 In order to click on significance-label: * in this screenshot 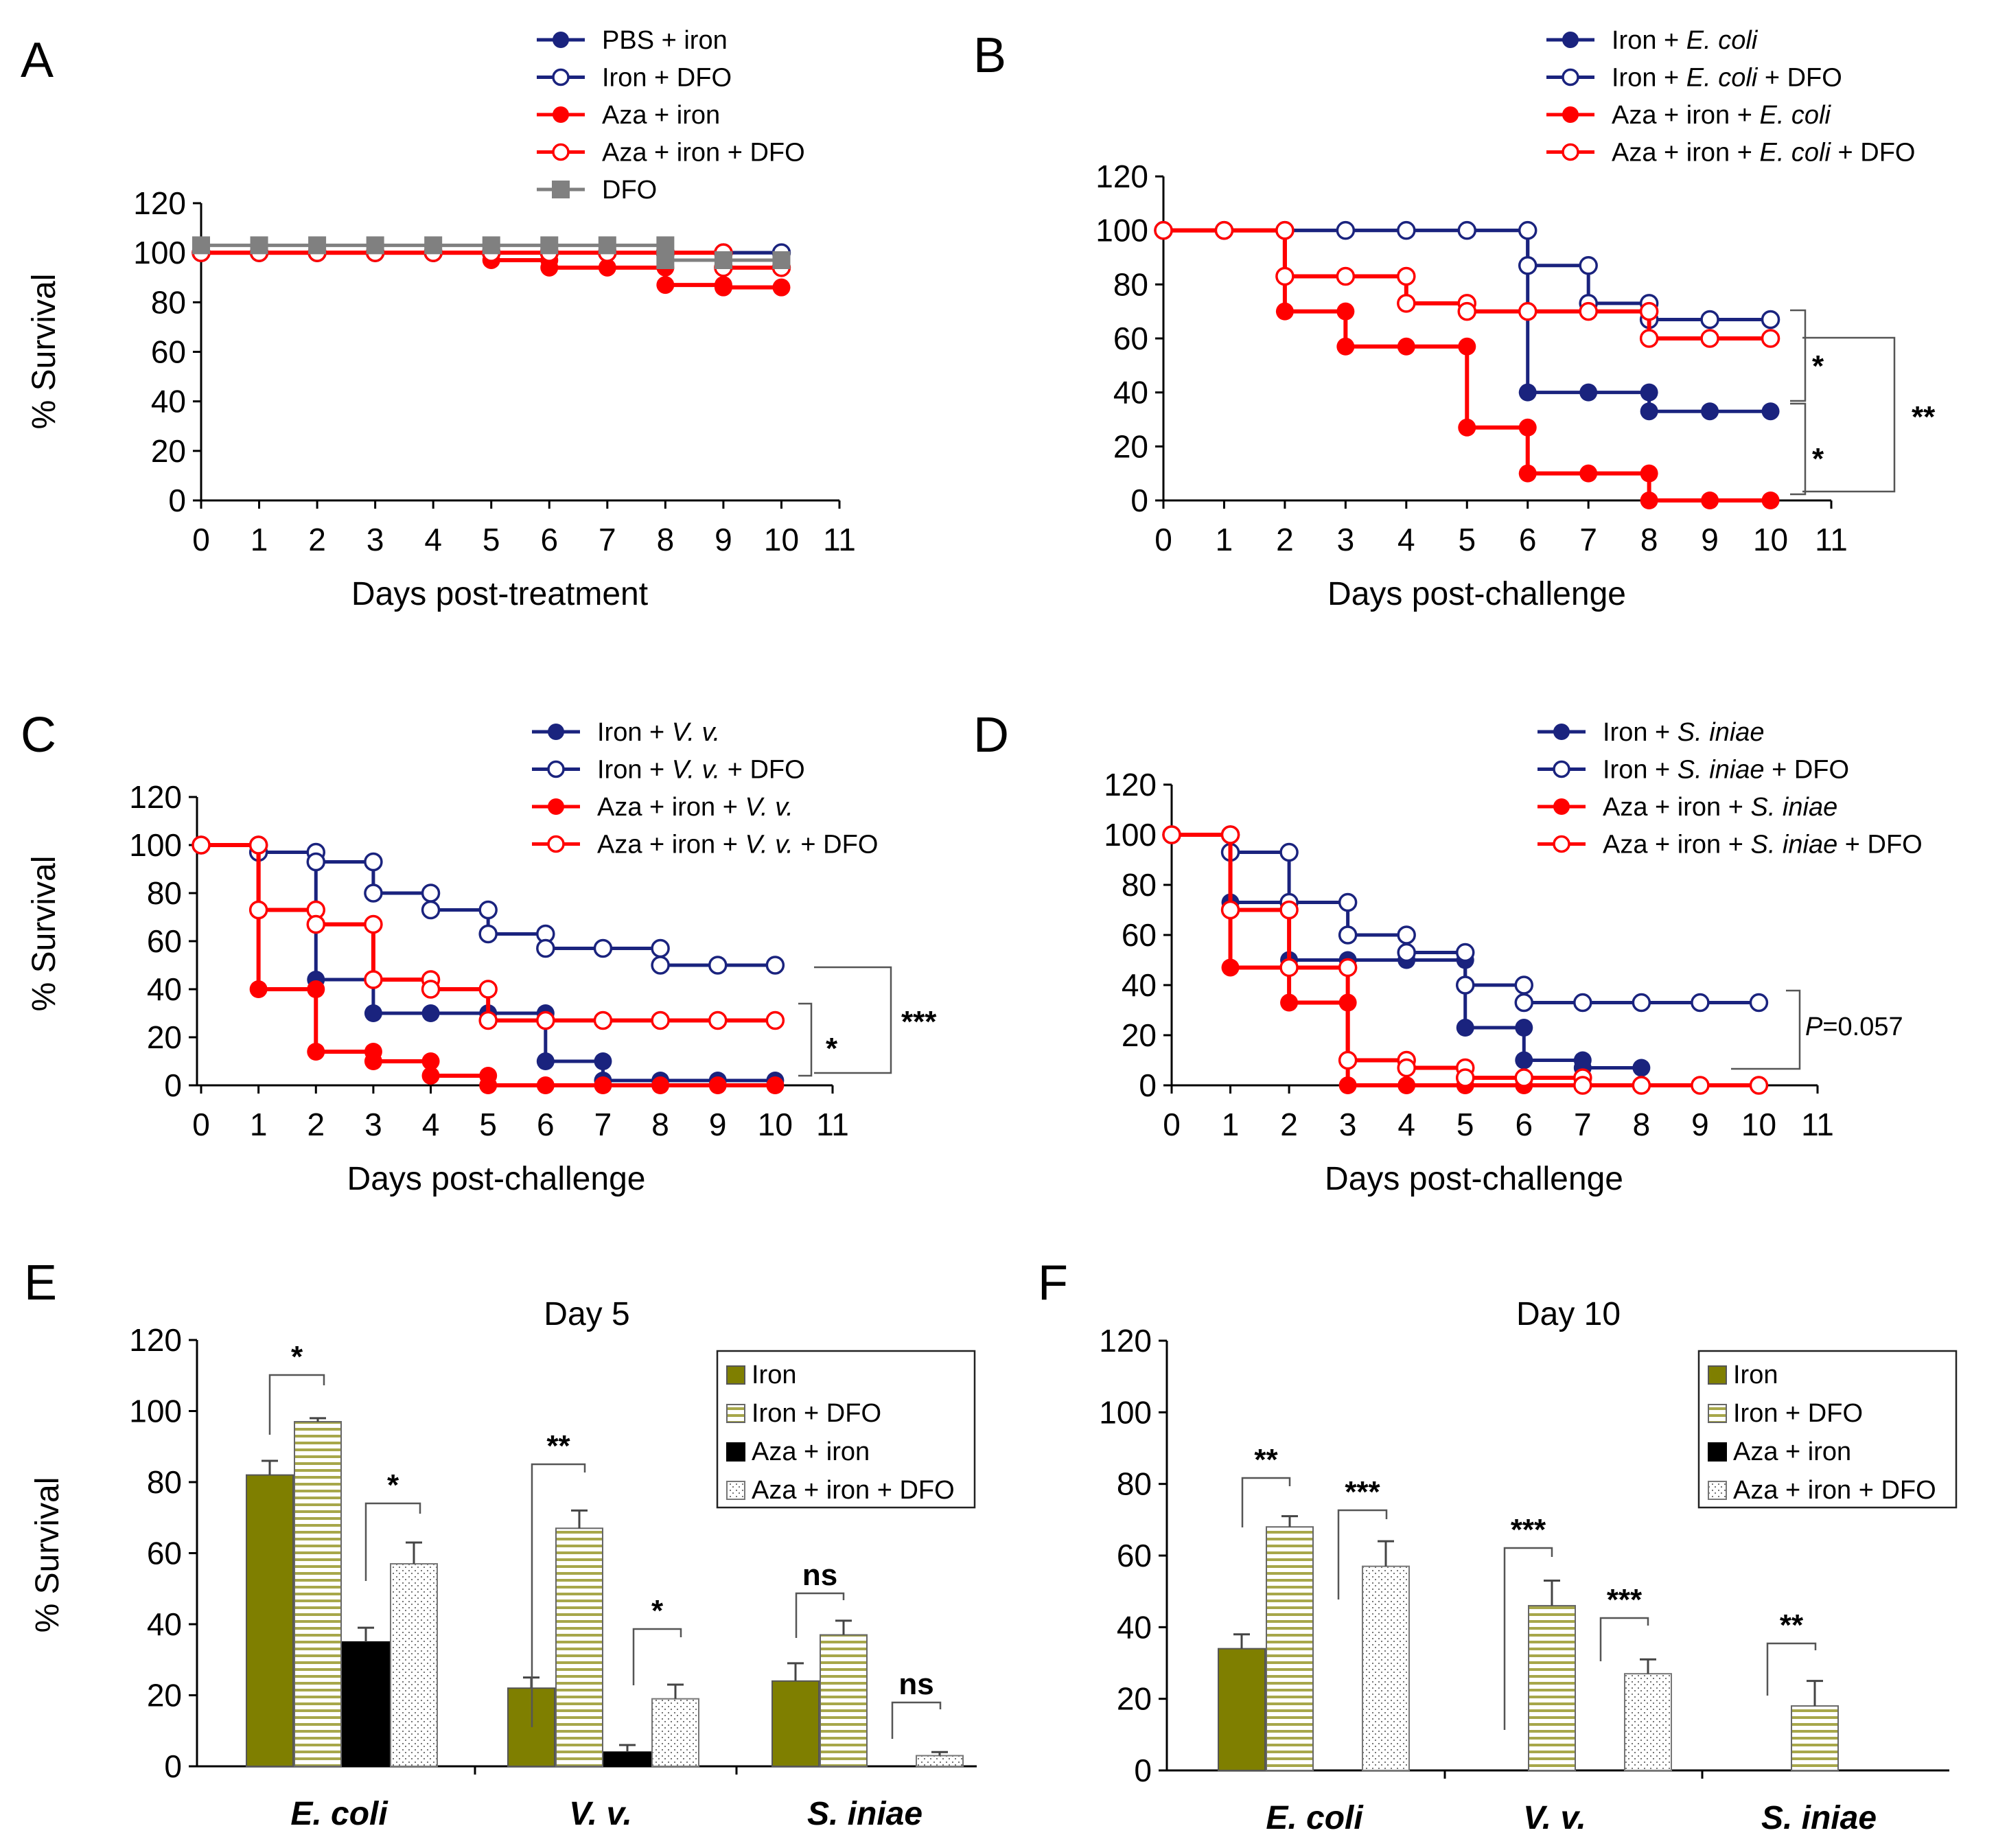, I will do `click(393, 1485)`.